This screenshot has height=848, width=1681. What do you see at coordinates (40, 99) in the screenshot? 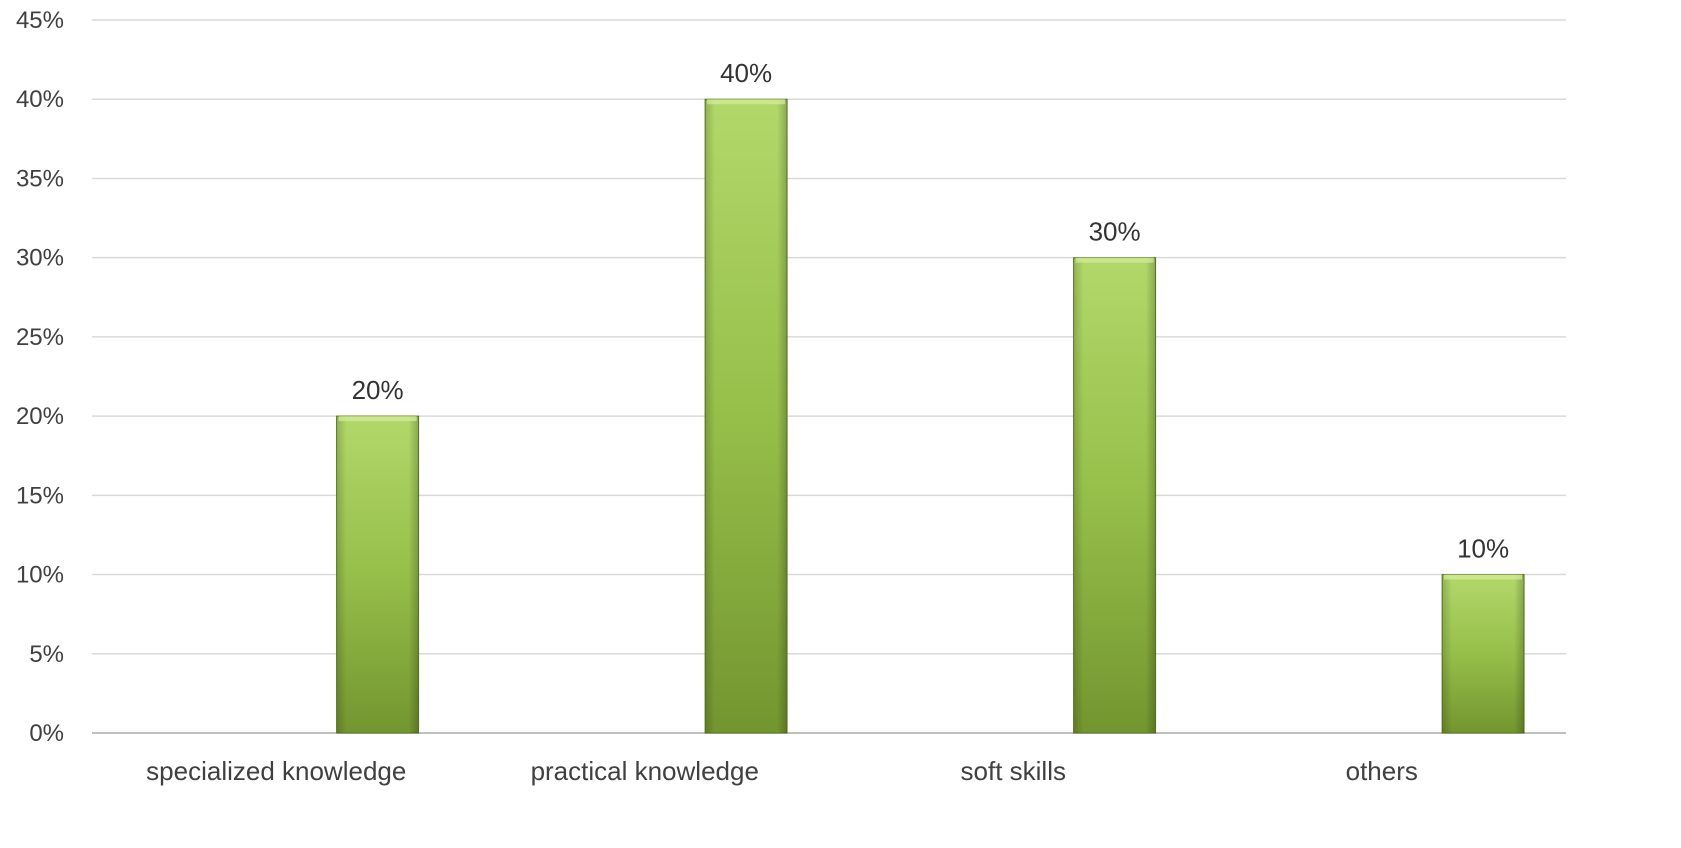
I see `y-tick-label: 40%` at bounding box center [40, 99].